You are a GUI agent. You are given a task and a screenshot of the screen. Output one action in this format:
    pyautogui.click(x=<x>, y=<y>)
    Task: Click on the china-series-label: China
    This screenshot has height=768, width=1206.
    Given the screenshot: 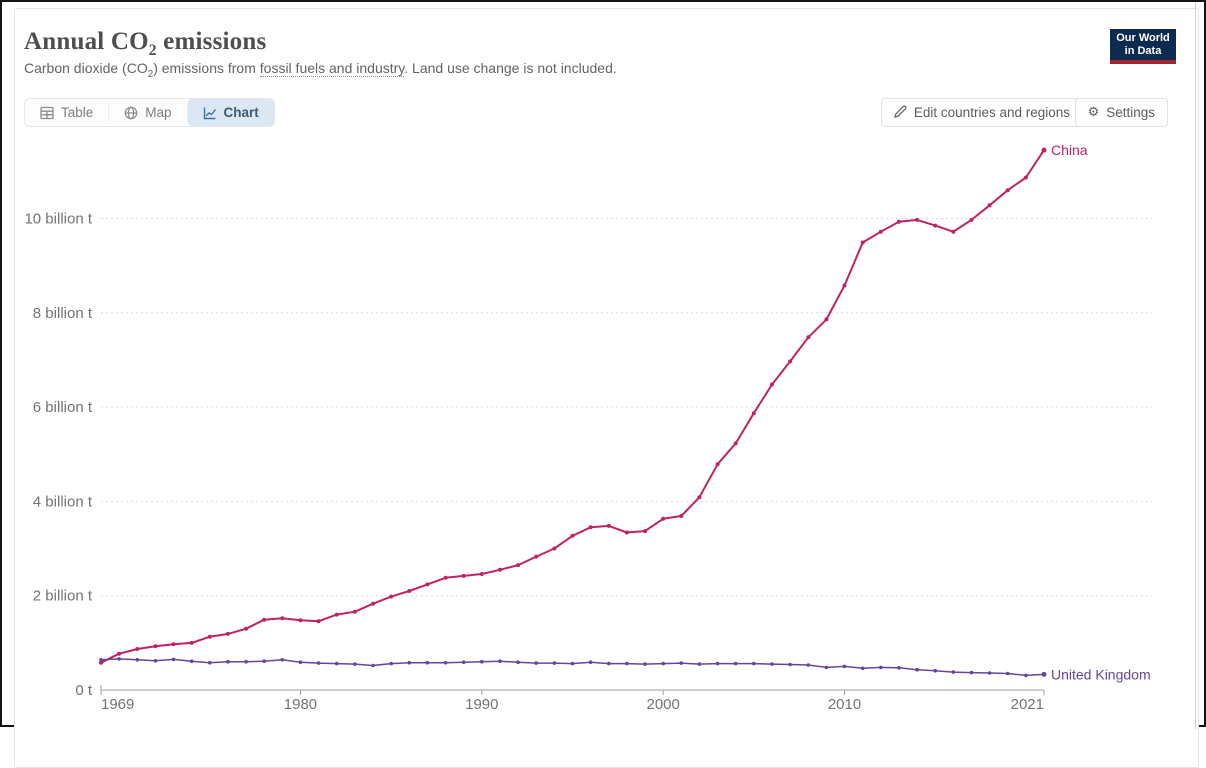 What is the action you would take?
    pyautogui.click(x=1069, y=150)
    